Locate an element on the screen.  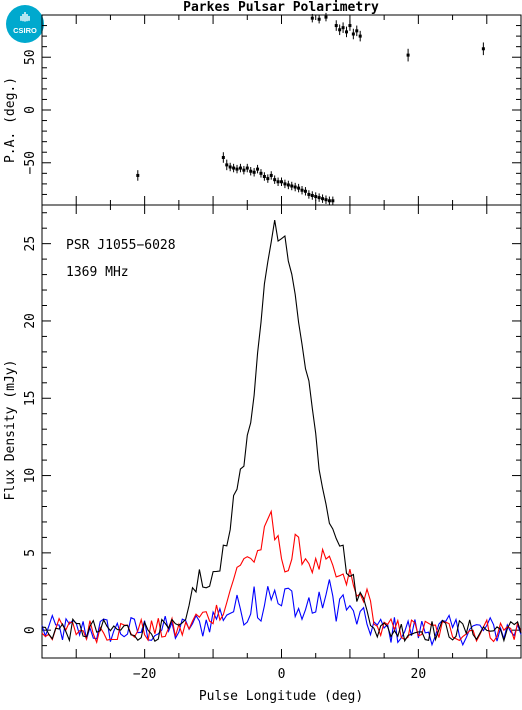
pa-y-tick-label: −50 is located at coordinates (30, 162).